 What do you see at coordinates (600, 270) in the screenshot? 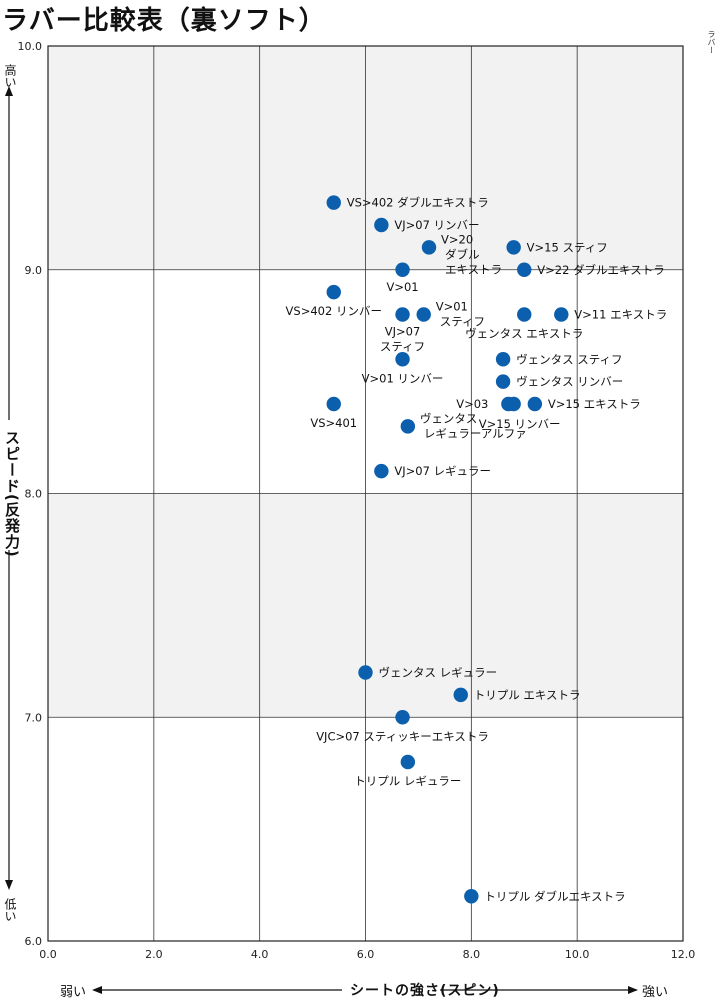
I see `data-label: V>22 ダブルエキストラ` at bounding box center [600, 270].